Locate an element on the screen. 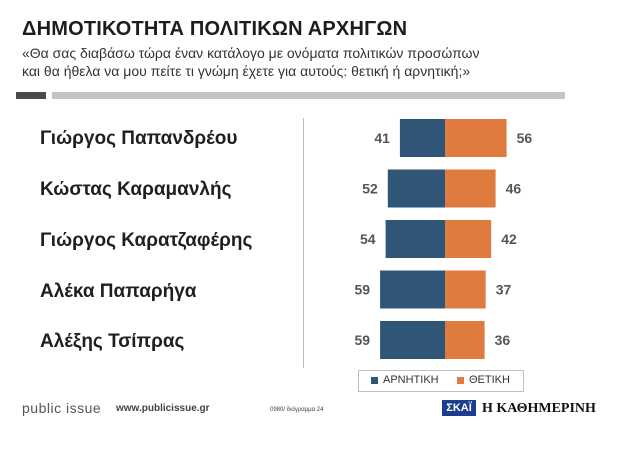 Image resolution: width=640 pixels, height=452 pixels. footer-reference: 0980/ διάγραμμα 24 is located at coordinates (297, 410).